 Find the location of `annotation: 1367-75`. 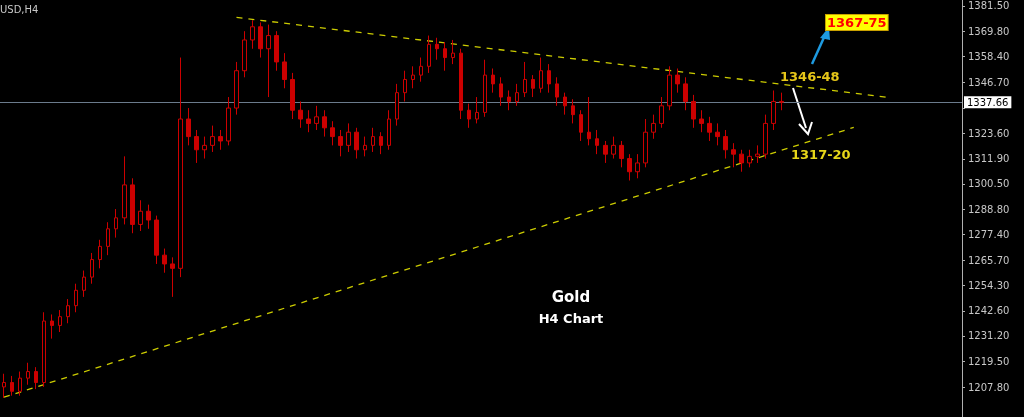

annotation: 1367-75 is located at coordinates (857, 22).